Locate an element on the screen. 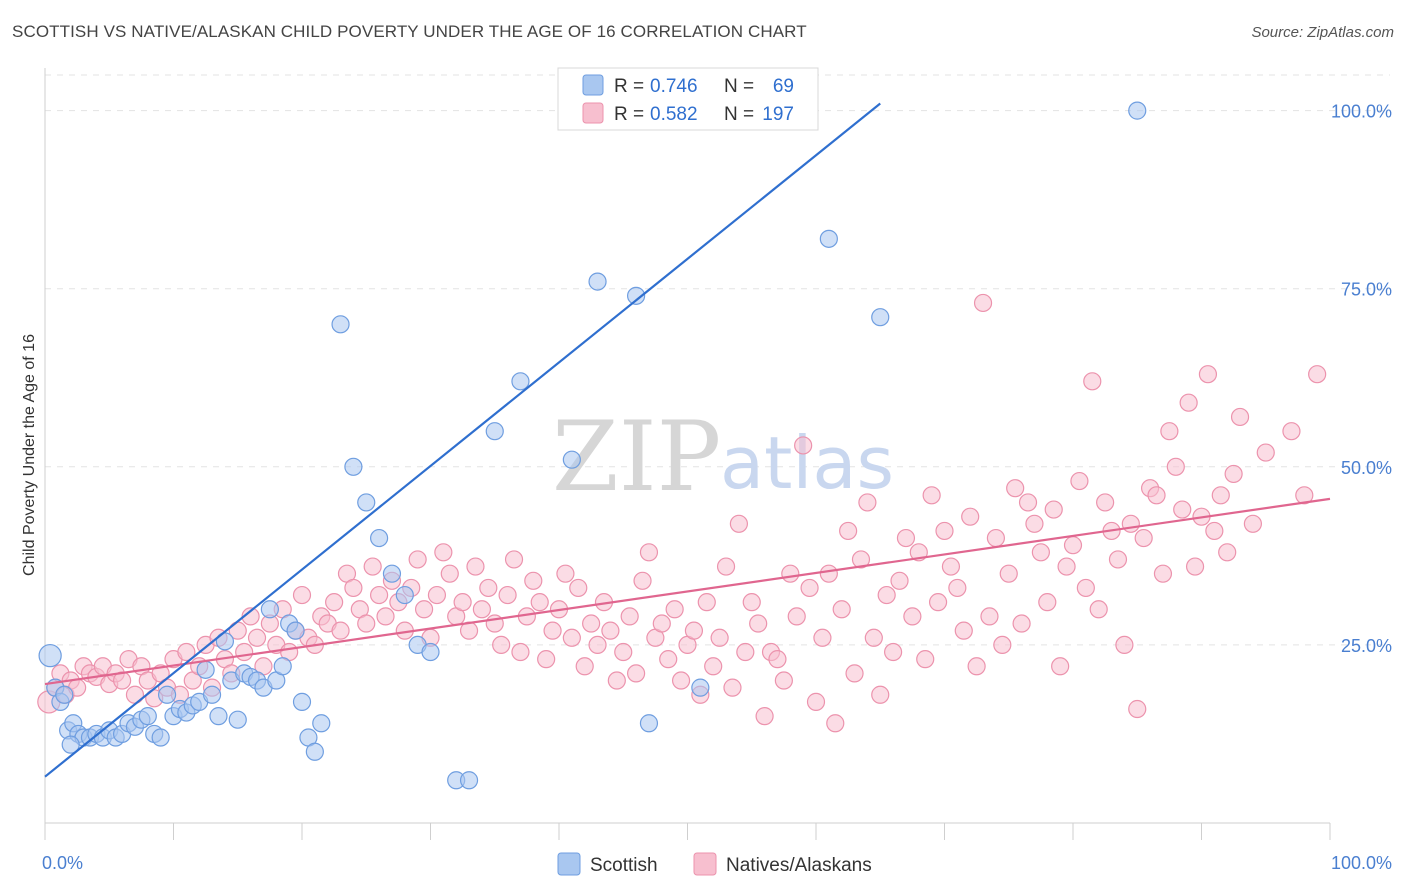 The image size is (1406, 892). legend-n-label-scottish: N = is located at coordinates (739, 86).